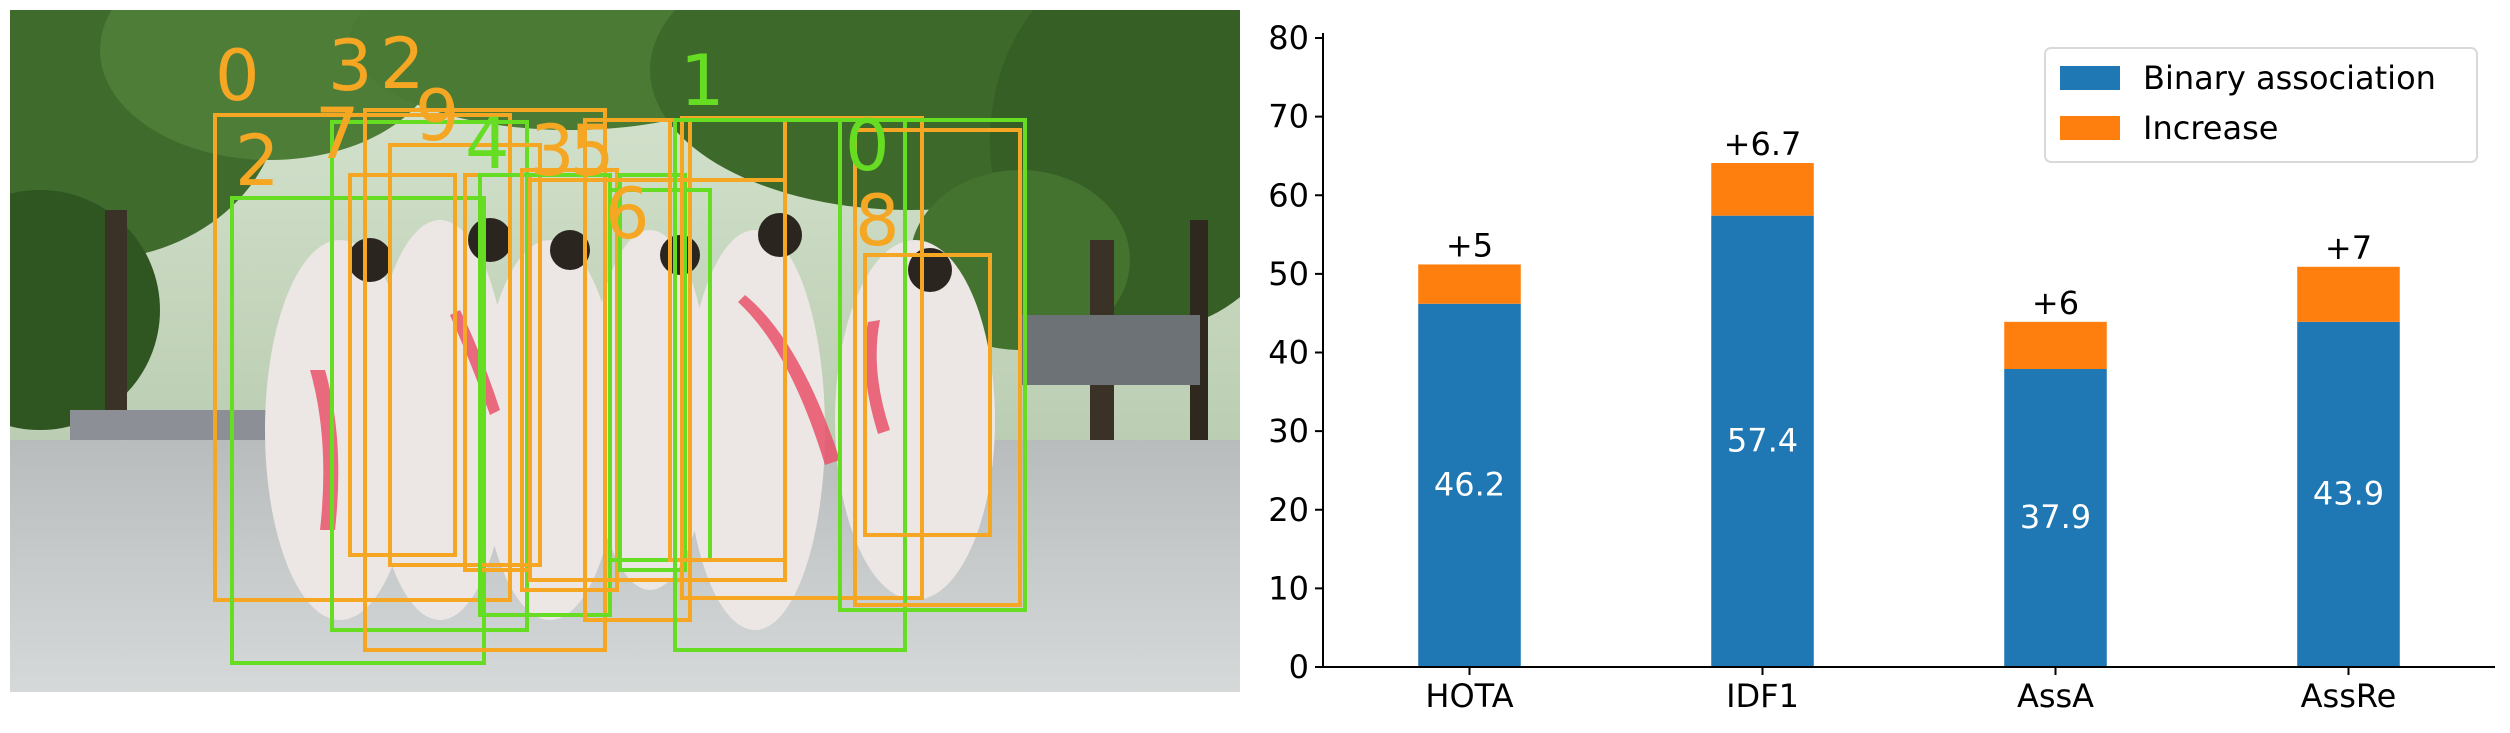 The width and height of the screenshot is (2510, 733). I want to click on increase-value-label: +7, so click(2348, 248).